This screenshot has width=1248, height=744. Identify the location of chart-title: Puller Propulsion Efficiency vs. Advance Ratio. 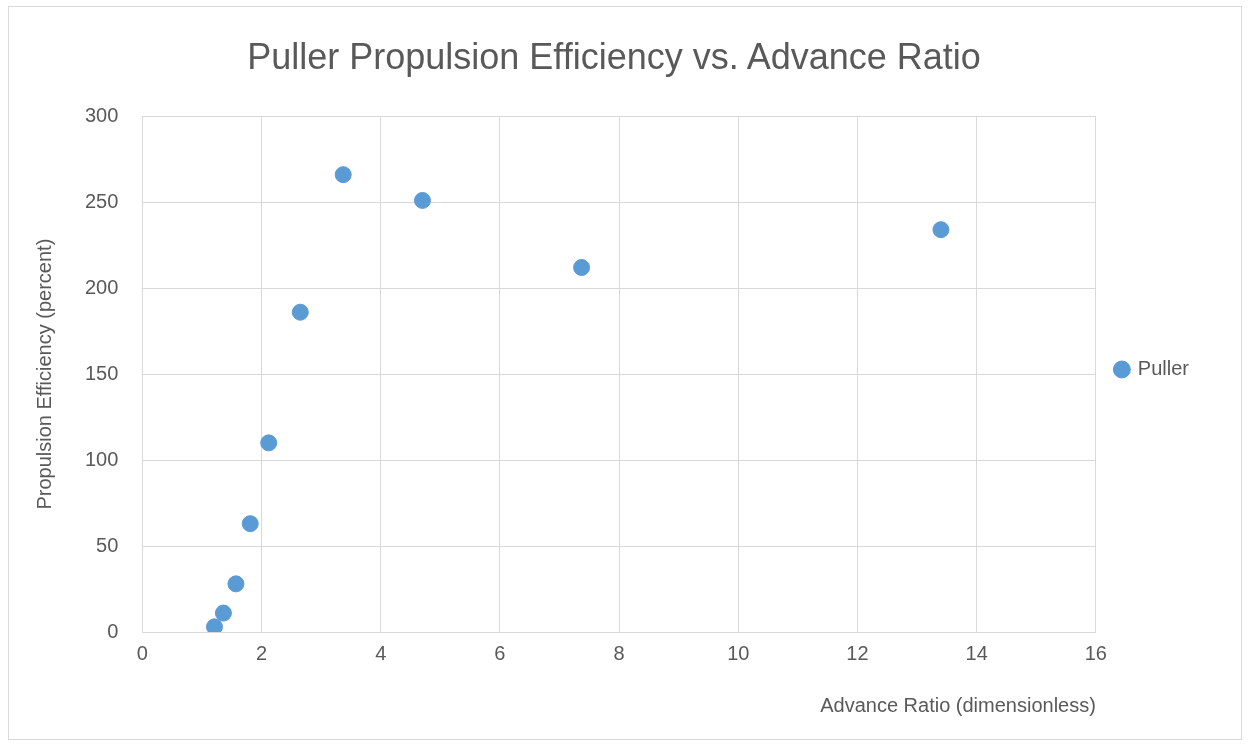
(614, 56).